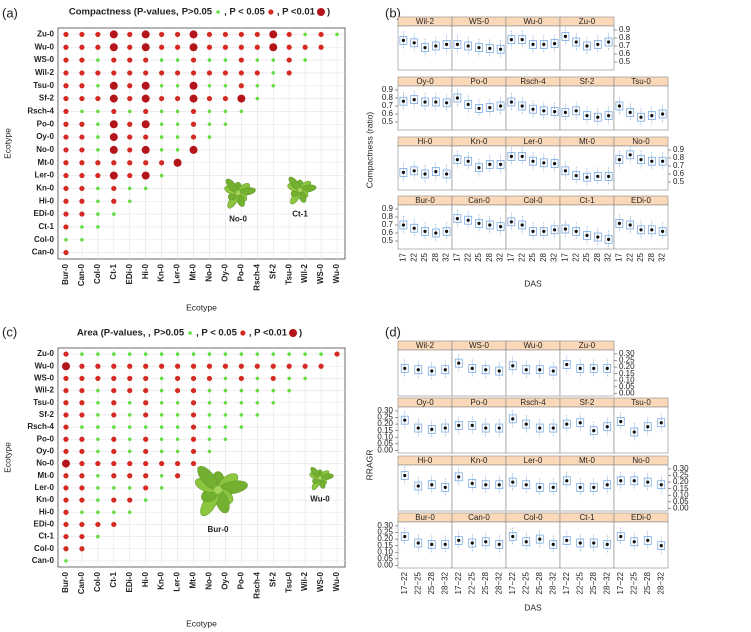  I want to click on y-tick-label: 0.30, so click(681, 468).